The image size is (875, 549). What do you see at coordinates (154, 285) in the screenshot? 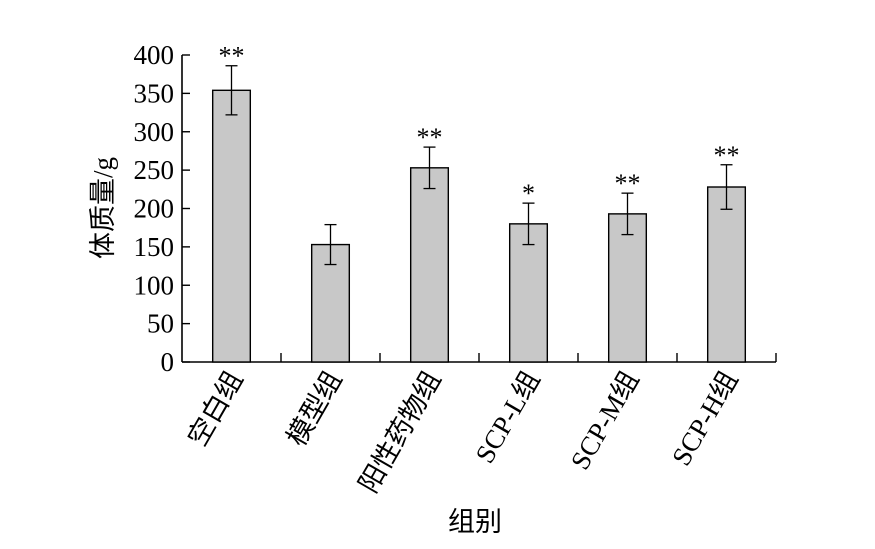
I see `y-tick-label: 100` at bounding box center [154, 285].